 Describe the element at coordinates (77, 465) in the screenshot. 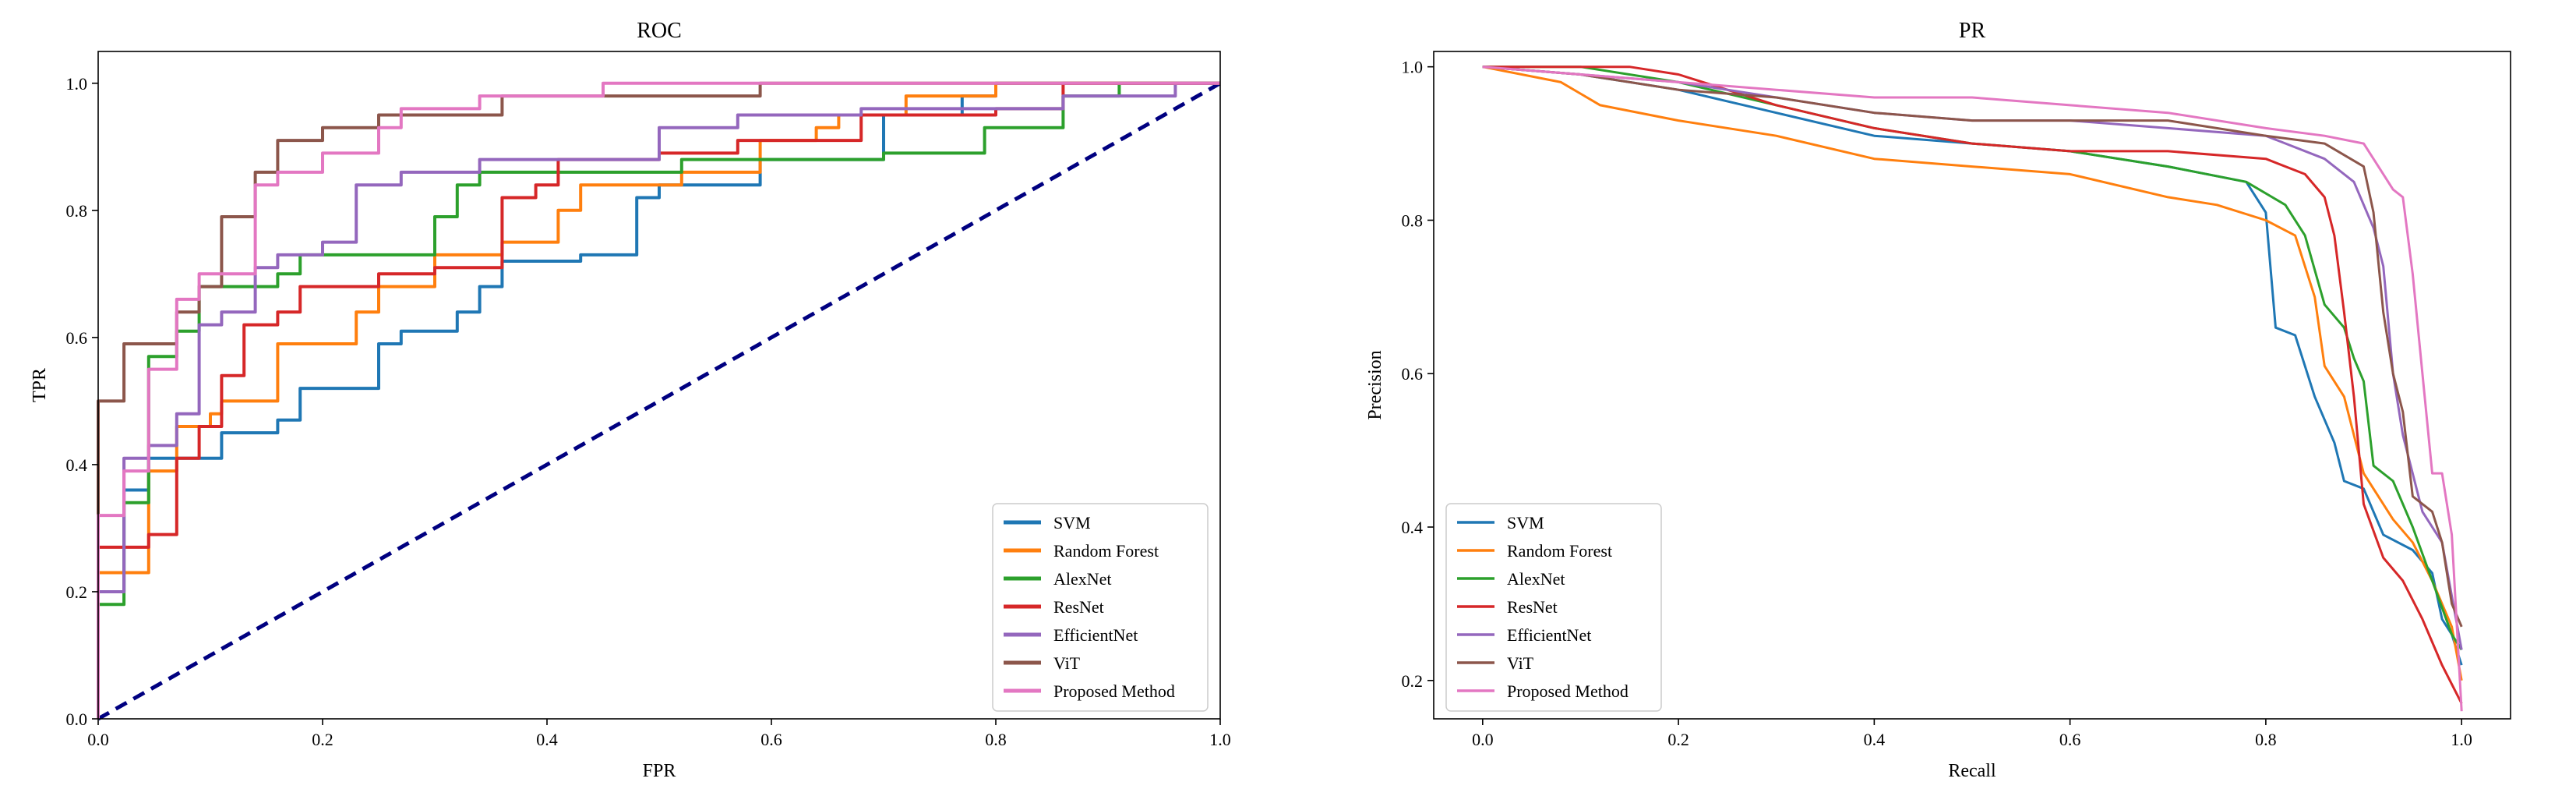

I see `roc-y-tick-label: 0.4` at that location.